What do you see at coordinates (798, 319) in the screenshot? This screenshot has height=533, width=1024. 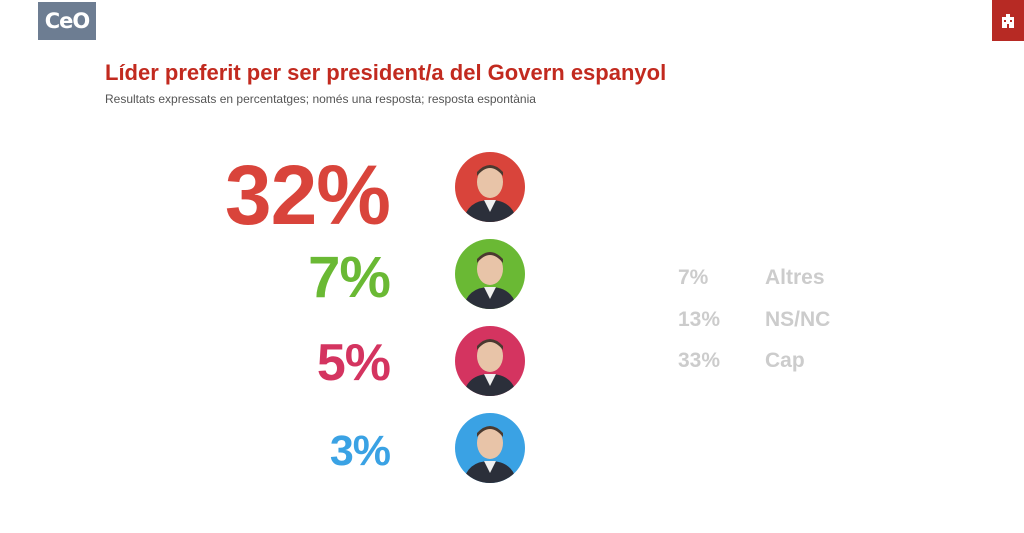 I see `other-category-label: NS/NC` at bounding box center [798, 319].